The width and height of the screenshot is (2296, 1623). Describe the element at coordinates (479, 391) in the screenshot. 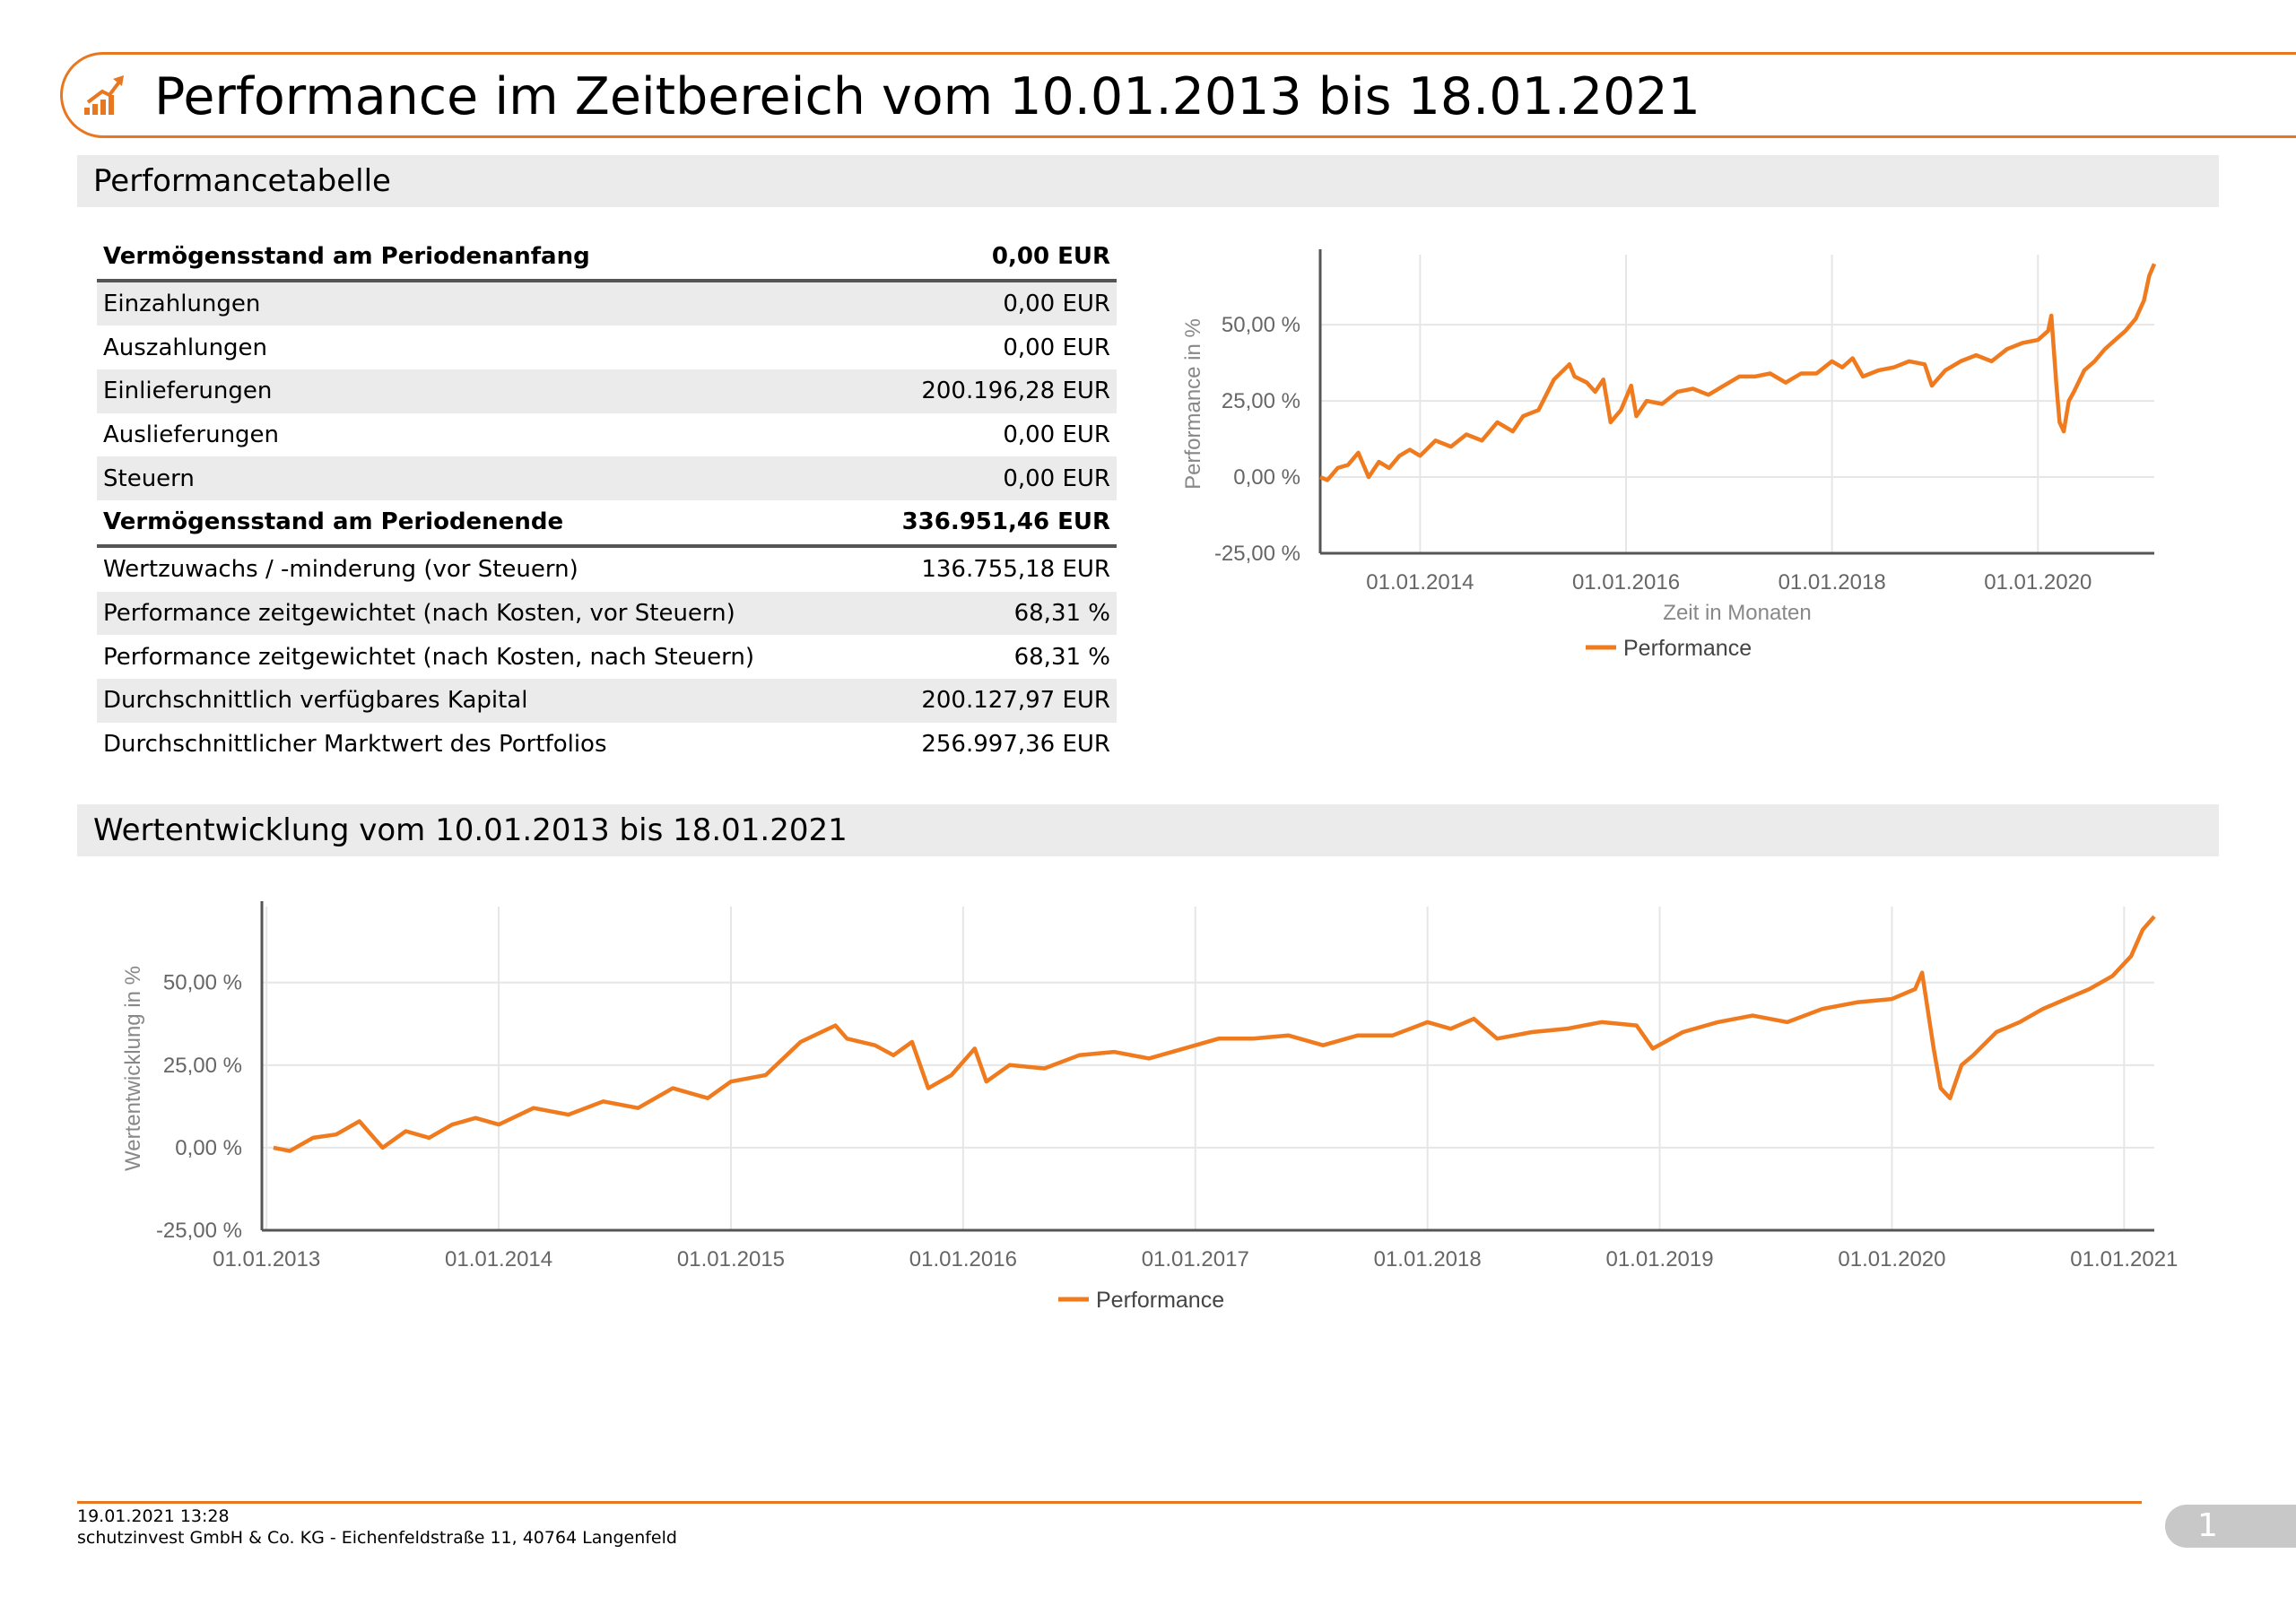

I see `row-label: Einlieferungen` at that location.